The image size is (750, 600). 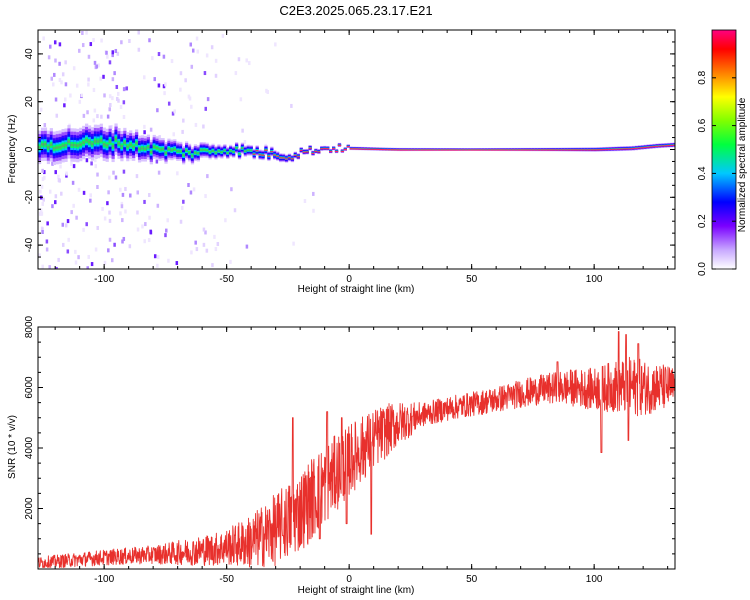 What do you see at coordinates (702, 269) in the screenshot?
I see `colorbar-tick-label: 0.0` at bounding box center [702, 269].